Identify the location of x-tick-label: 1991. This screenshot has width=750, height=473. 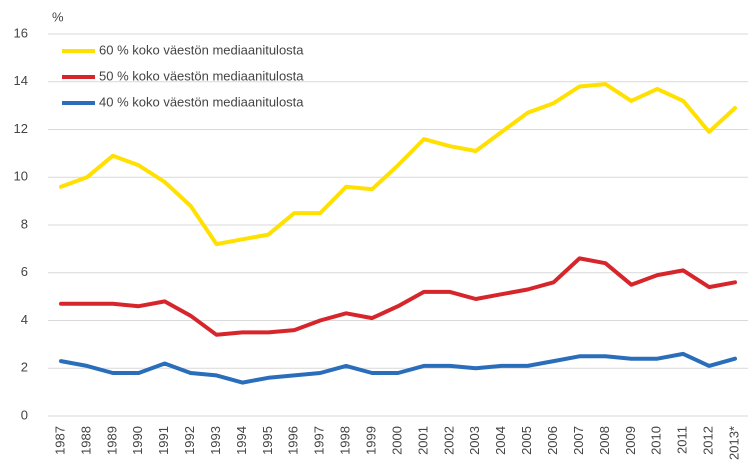
(163, 440).